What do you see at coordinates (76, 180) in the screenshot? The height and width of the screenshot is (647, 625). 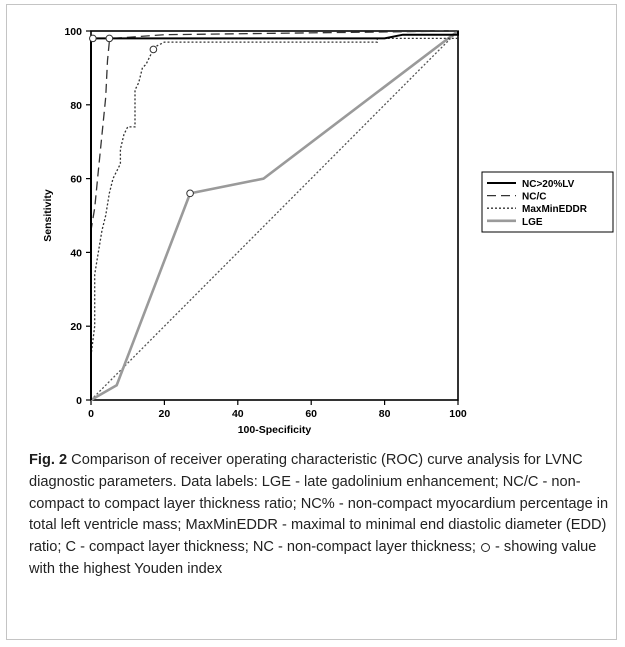 I see `y-tick-label: 60` at bounding box center [76, 180].